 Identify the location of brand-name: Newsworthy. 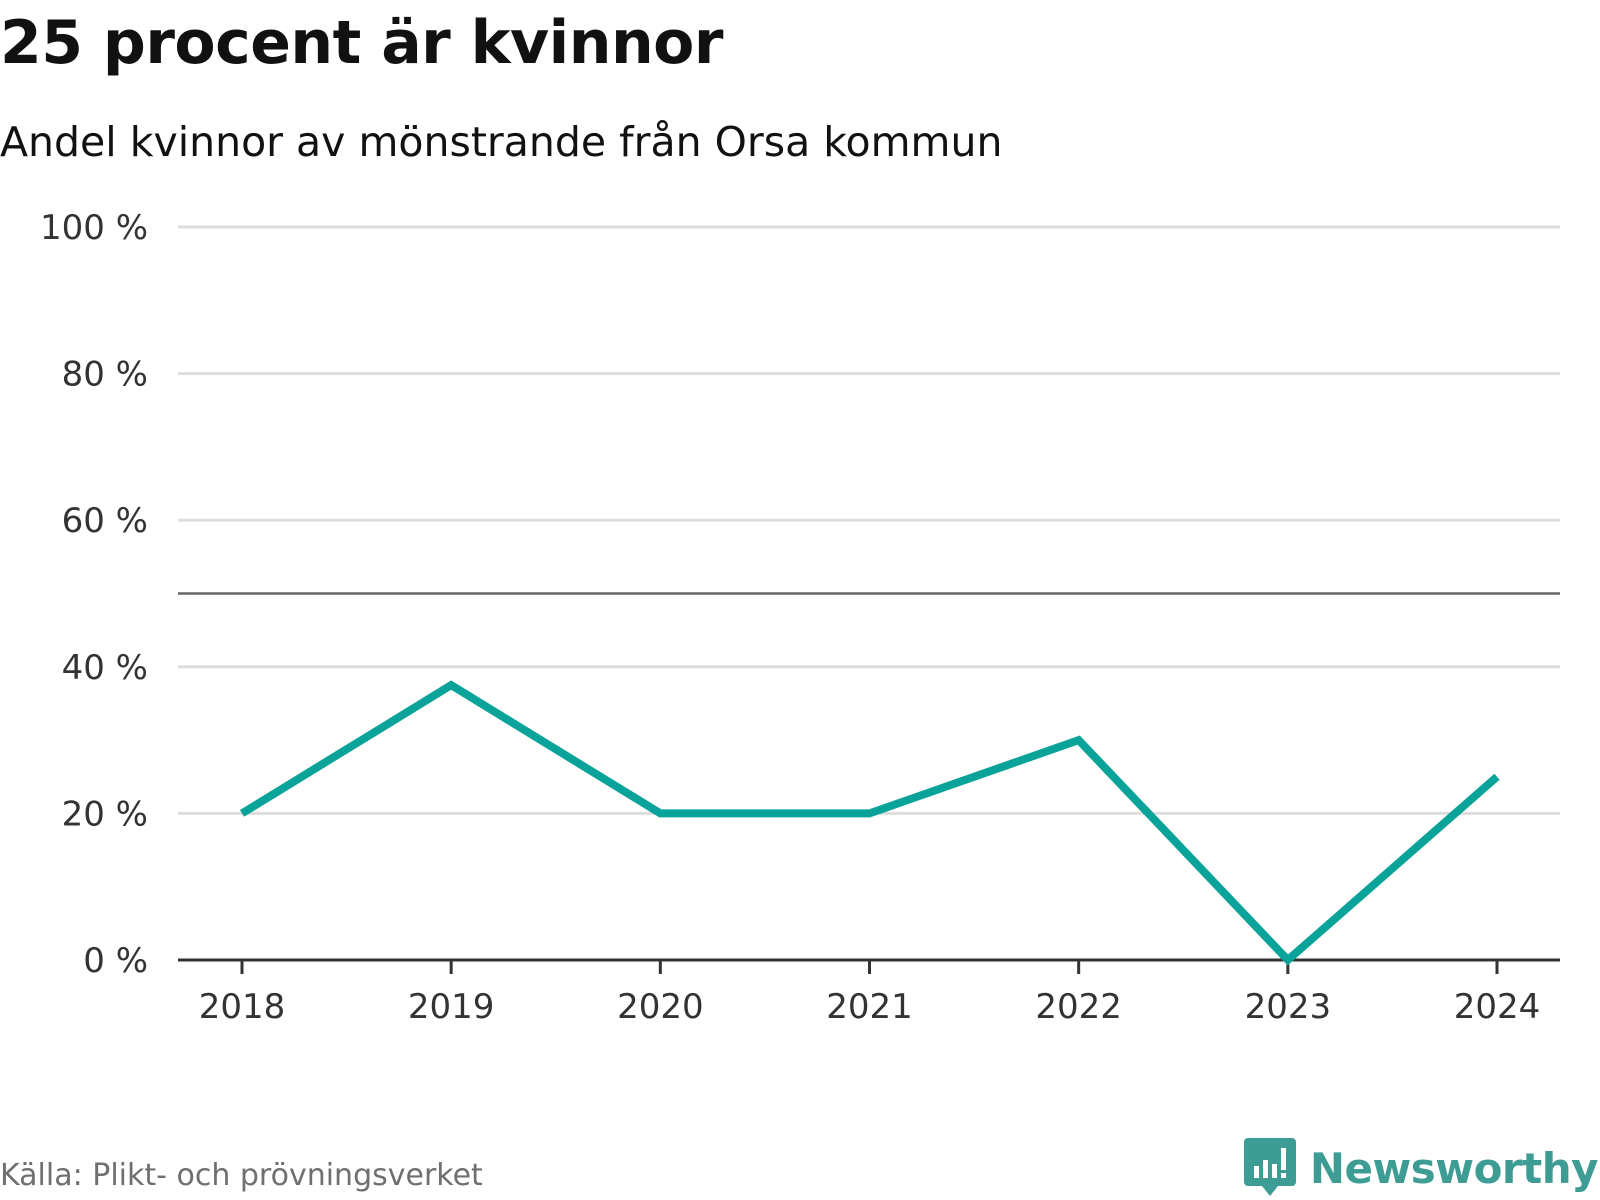
(1454, 1168).